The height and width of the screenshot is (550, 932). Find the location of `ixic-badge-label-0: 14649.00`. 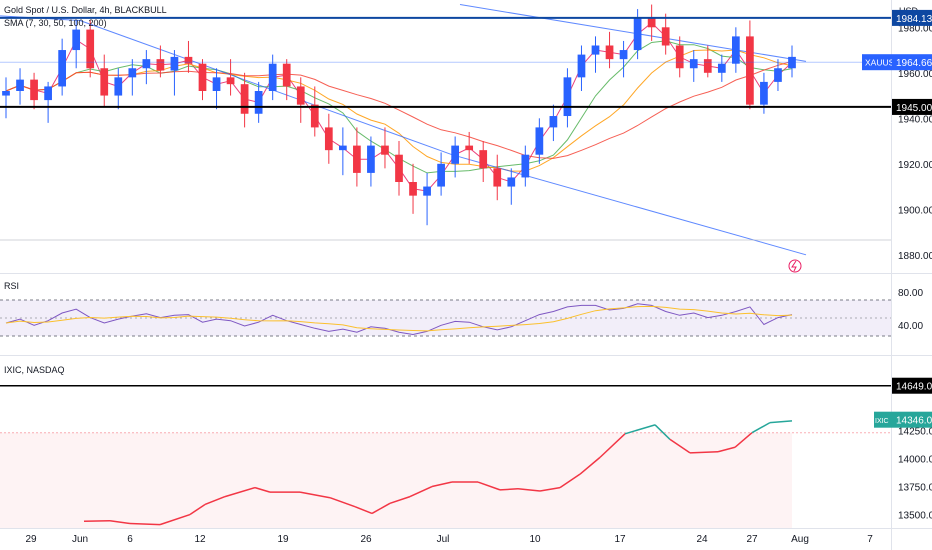

ixic-badge-label-0: 14649.00 is located at coordinates (914, 387).